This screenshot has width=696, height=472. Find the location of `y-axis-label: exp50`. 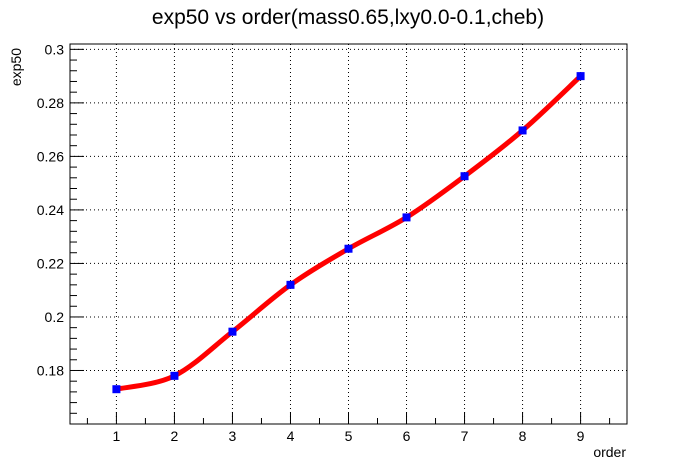

y-axis-label: exp50 is located at coordinates (16, 67).